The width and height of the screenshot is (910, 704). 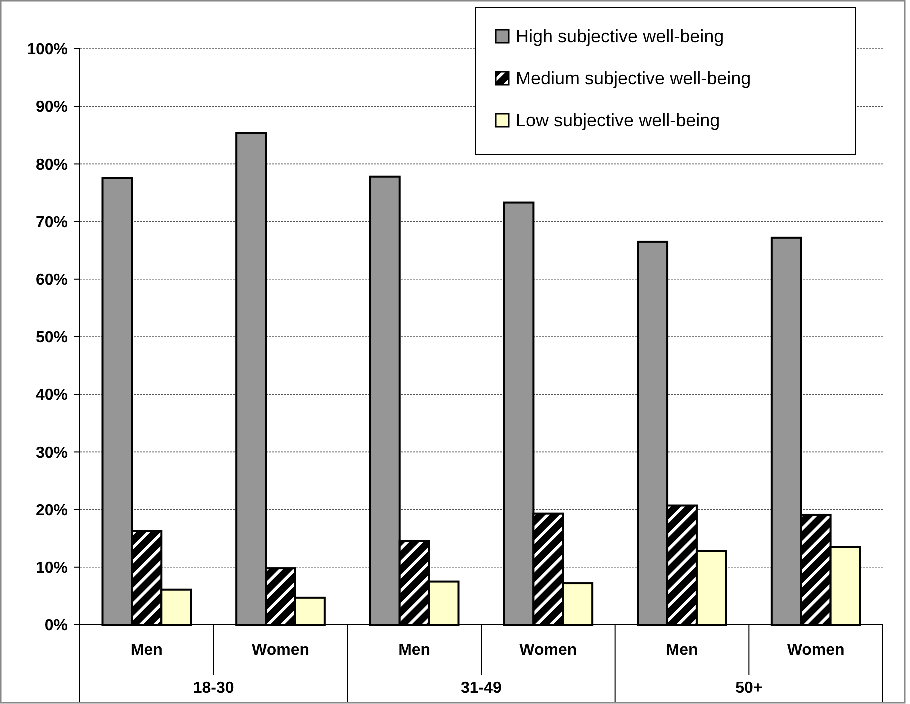 I want to click on y-tick-label: 10%, so click(x=52, y=568).